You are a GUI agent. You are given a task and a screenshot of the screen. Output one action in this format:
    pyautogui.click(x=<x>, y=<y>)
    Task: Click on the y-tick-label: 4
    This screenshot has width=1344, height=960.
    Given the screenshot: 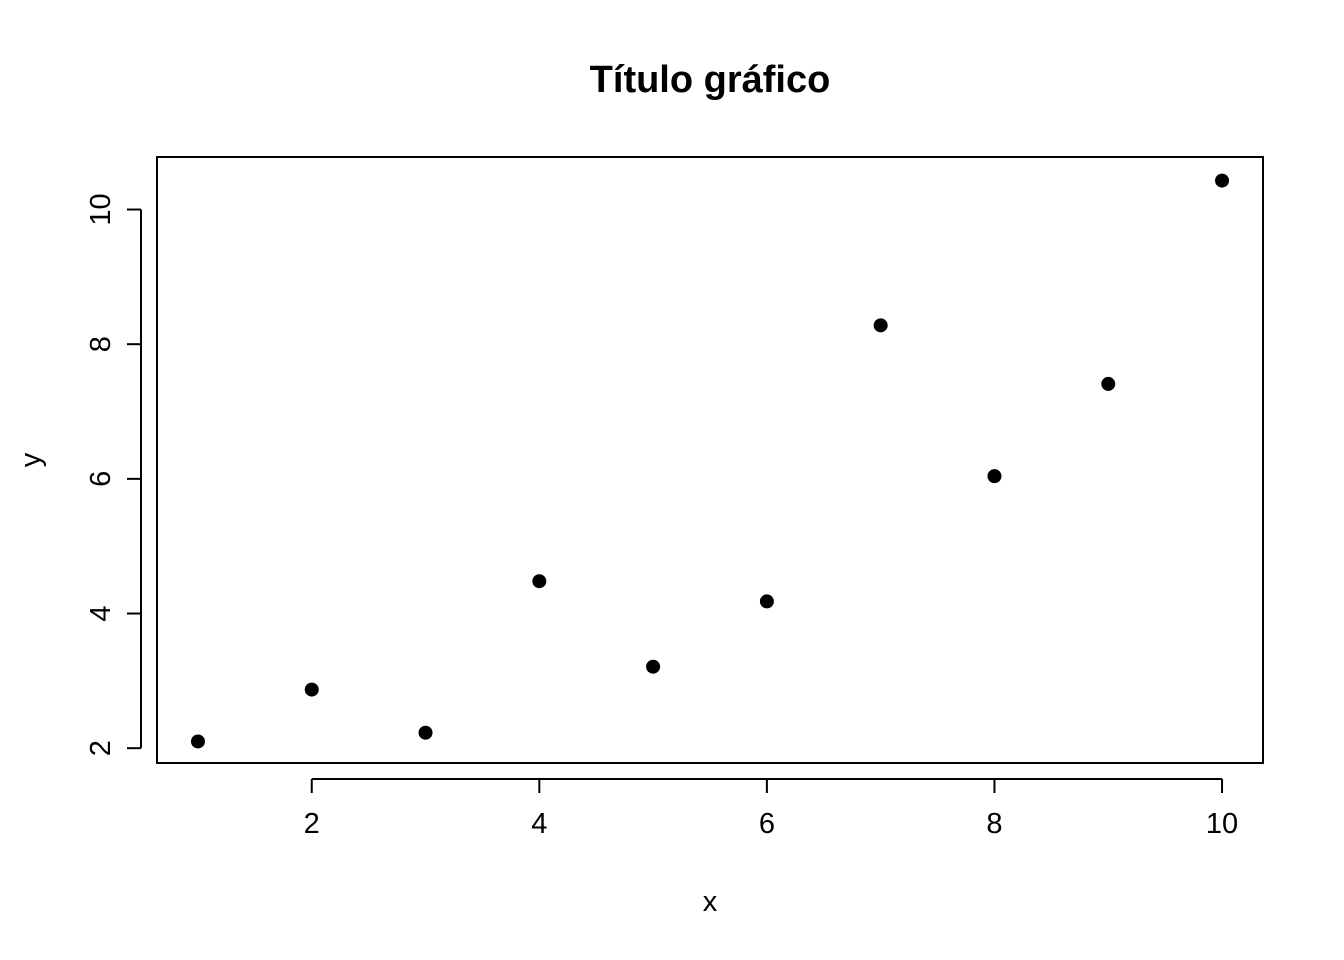 What is the action you would take?
    pyautogui.click(x=101, y=613)
    